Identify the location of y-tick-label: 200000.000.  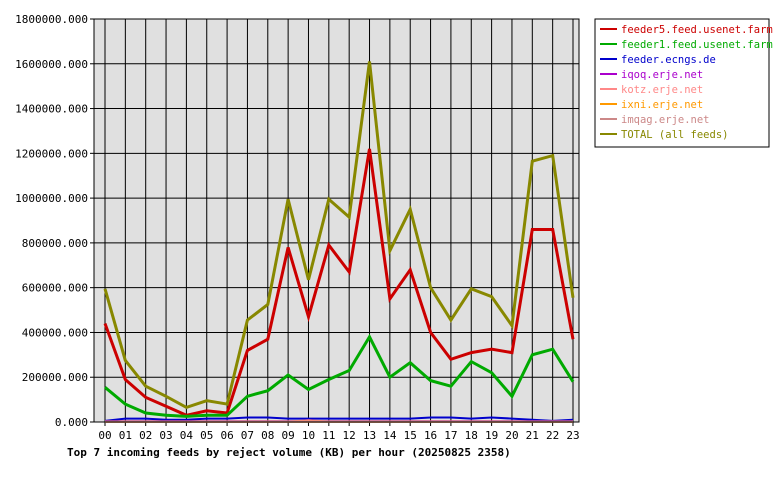
(55, 377).